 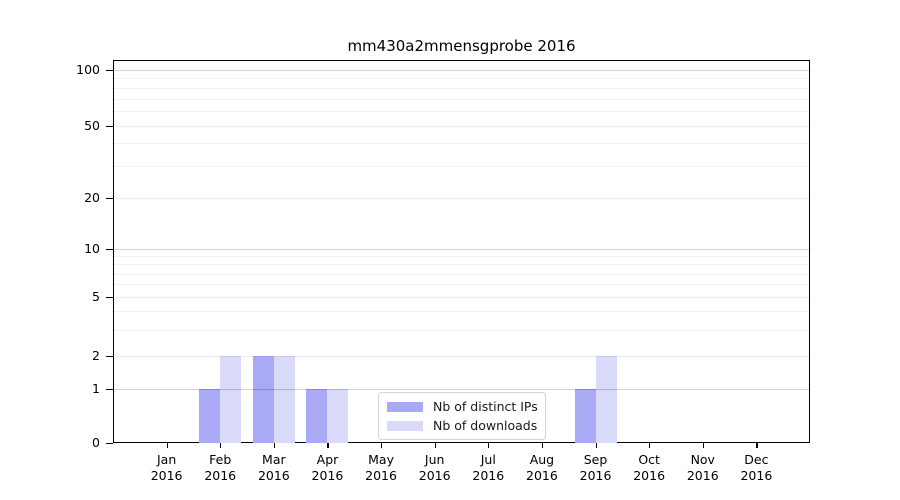 I want to click on y-tick-label: 50, so click(x=92, y=125).